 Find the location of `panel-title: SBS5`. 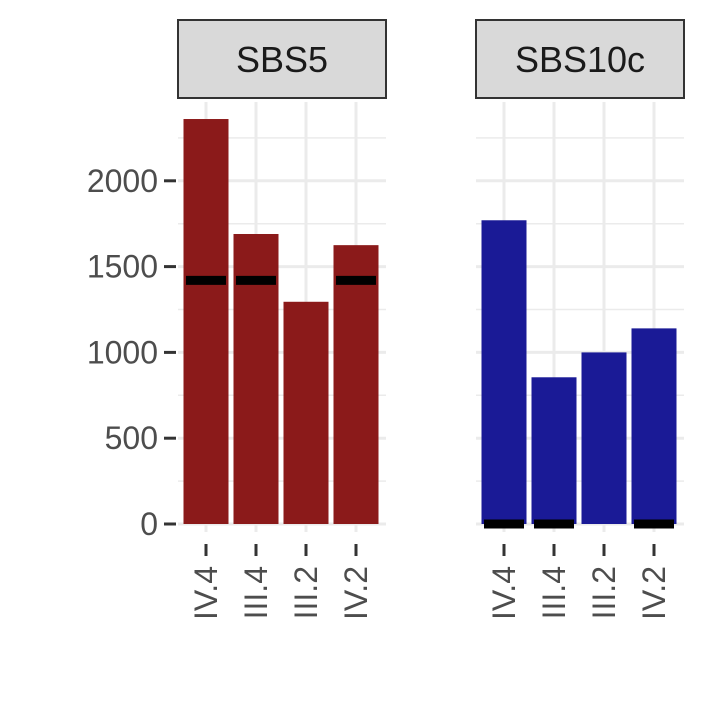

panel-title: SBS5 is located at coordinates (282, 59).